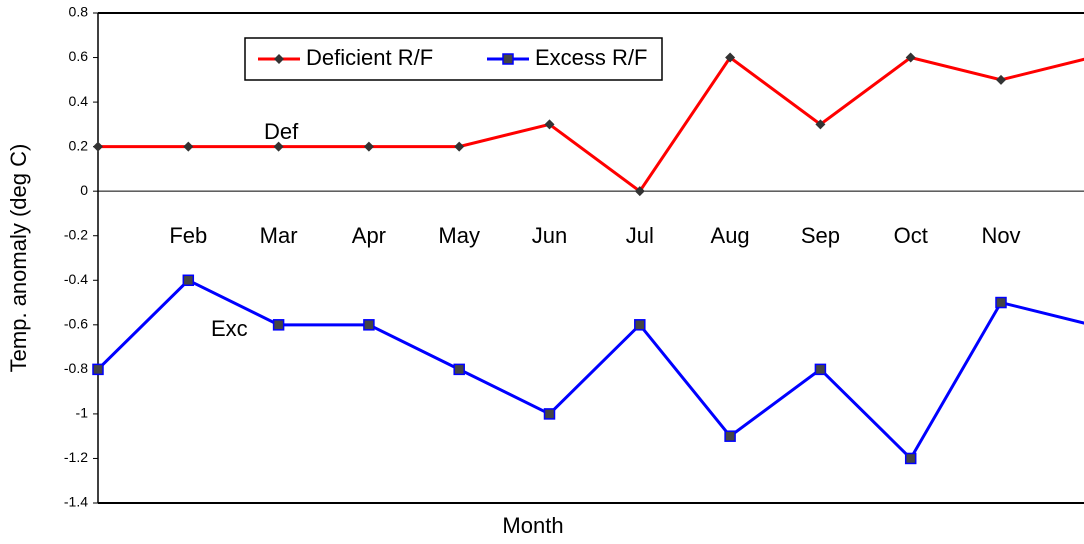 Image resolution: width=1084 pixels, height=544 pixels. What do you see at coordinates (79, 145) in the screenshot?
I see `y-tick-label: 0.2` at bounding box center [79, 145].